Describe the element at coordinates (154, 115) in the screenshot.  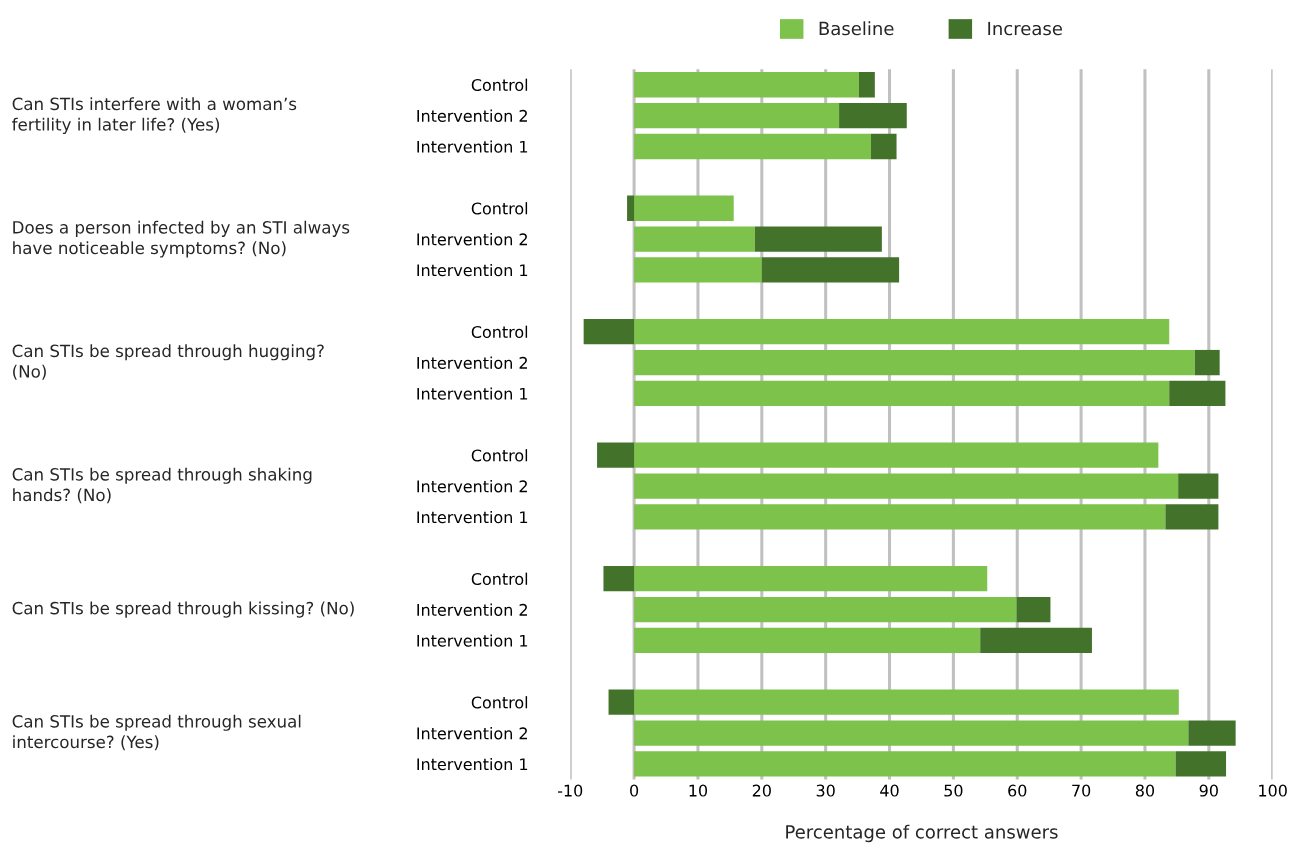
I see `text: Can STIs interfere with a woman’s fertility in later life? (Yes)` at that location.